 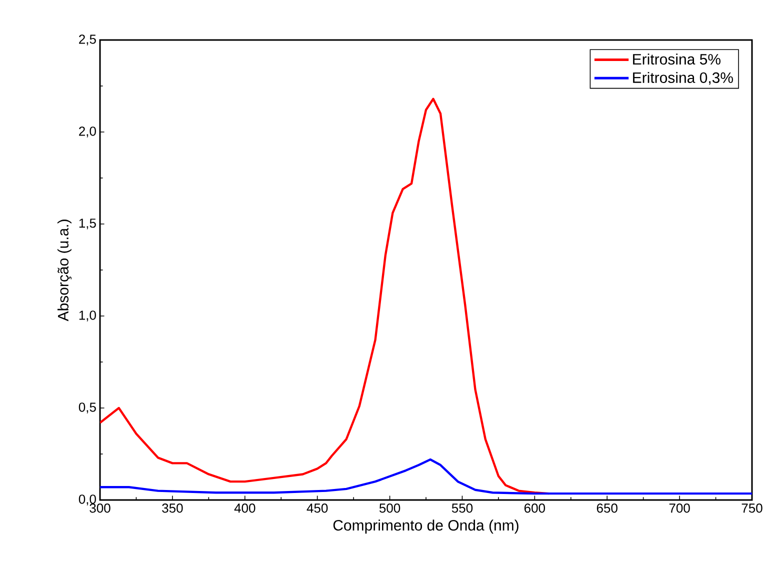 What do you see at coordinates (87, 132) in the screenshot?
I see `y-tick-label: 2,0` at bounding box center [87, 132].